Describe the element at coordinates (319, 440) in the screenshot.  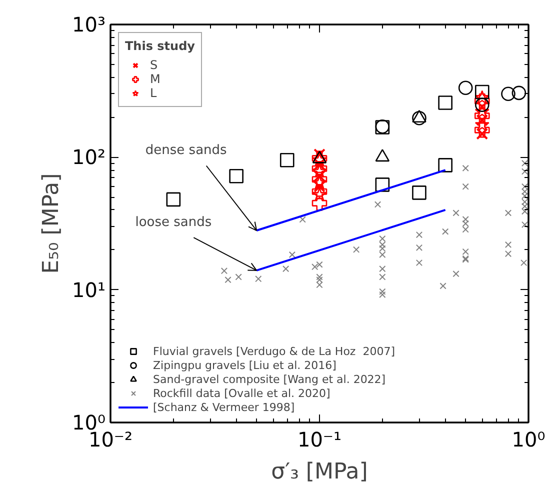
I see `x-tick-label: 10⁻¹` at that location.